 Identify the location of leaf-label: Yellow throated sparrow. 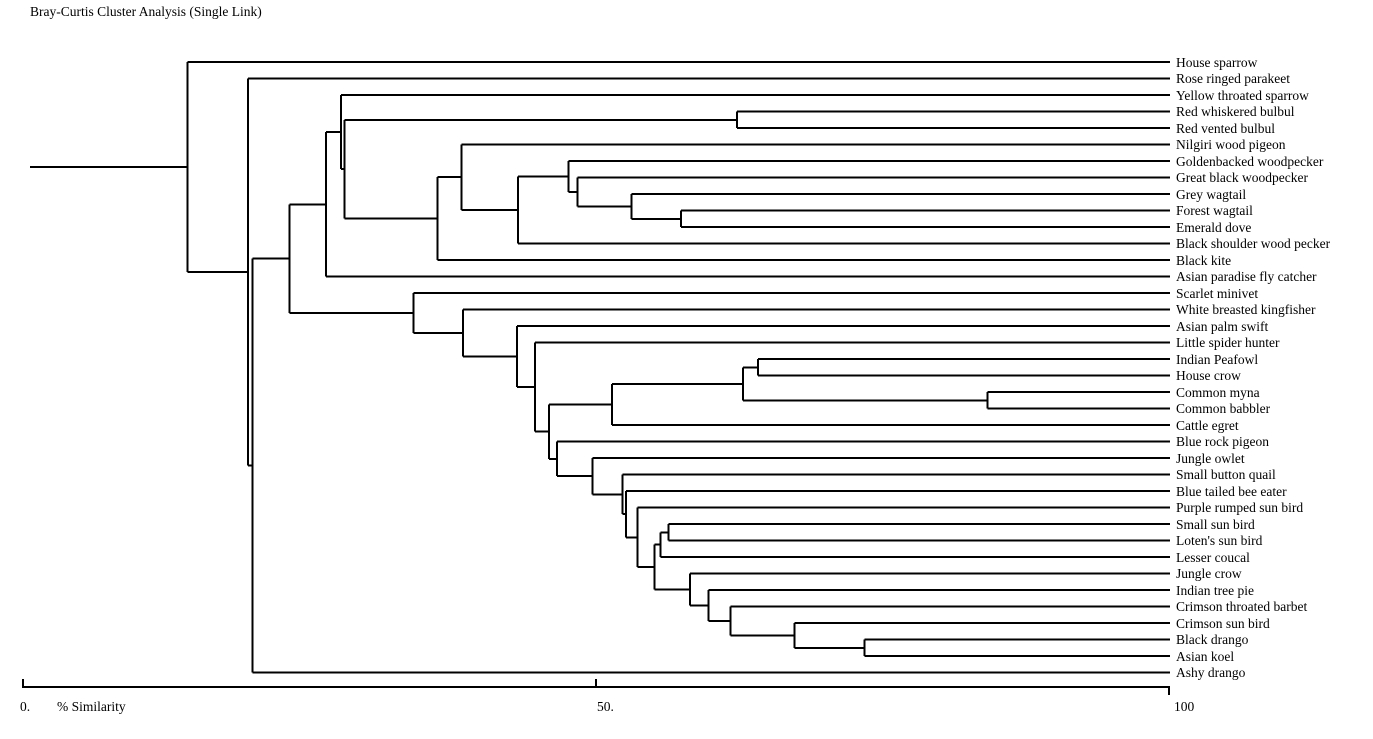
(1242, 95).